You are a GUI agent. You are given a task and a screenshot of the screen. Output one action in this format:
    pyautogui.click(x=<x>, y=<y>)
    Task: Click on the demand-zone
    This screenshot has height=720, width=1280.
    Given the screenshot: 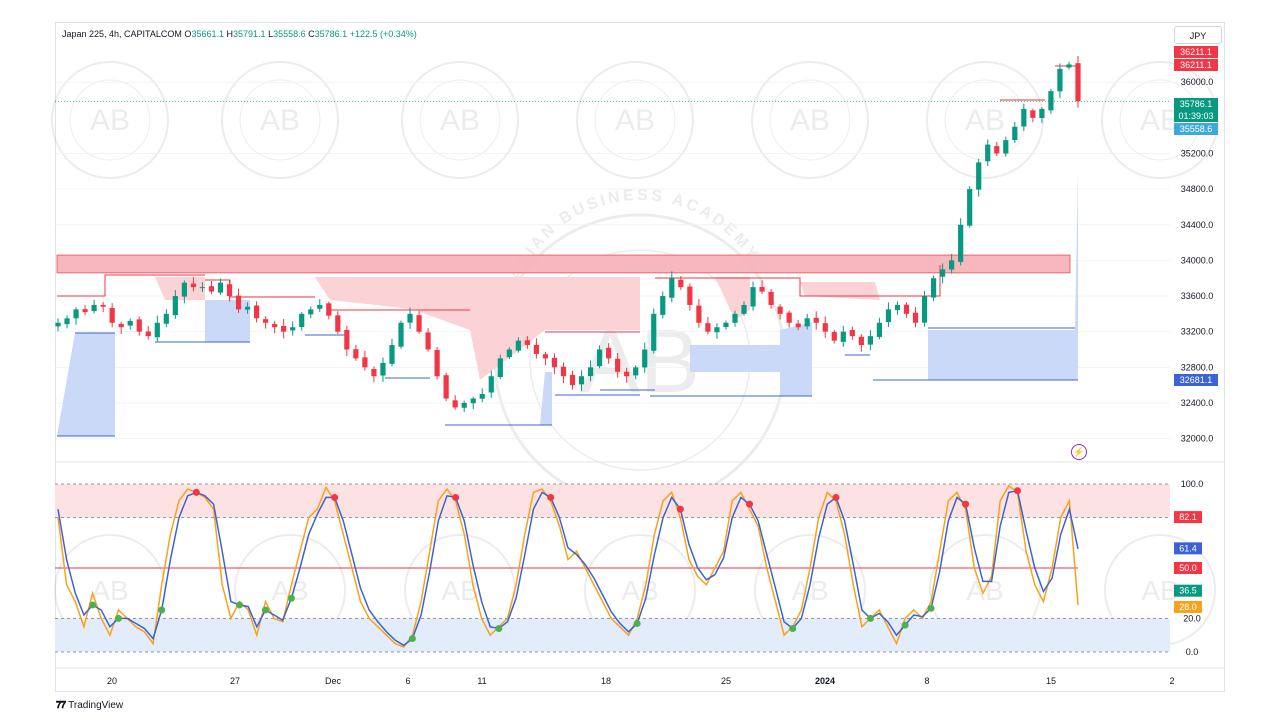 What is the action you would take?
    pyautogui.click(x=796, y=359)
    